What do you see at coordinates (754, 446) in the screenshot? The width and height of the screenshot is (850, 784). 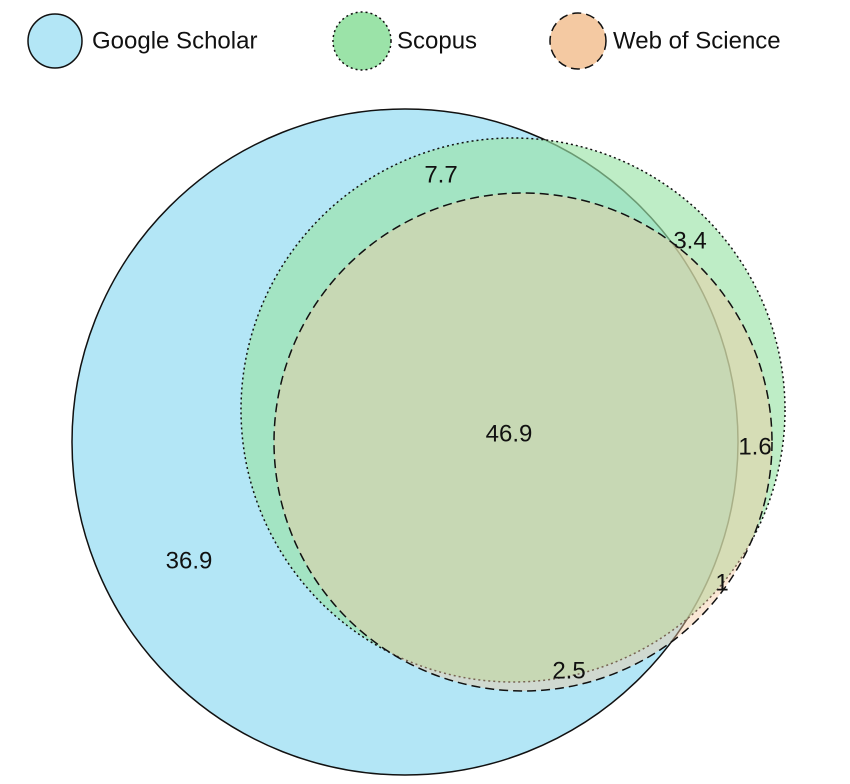 I see `region-label: 1.6` at bounding box center [754, 446].